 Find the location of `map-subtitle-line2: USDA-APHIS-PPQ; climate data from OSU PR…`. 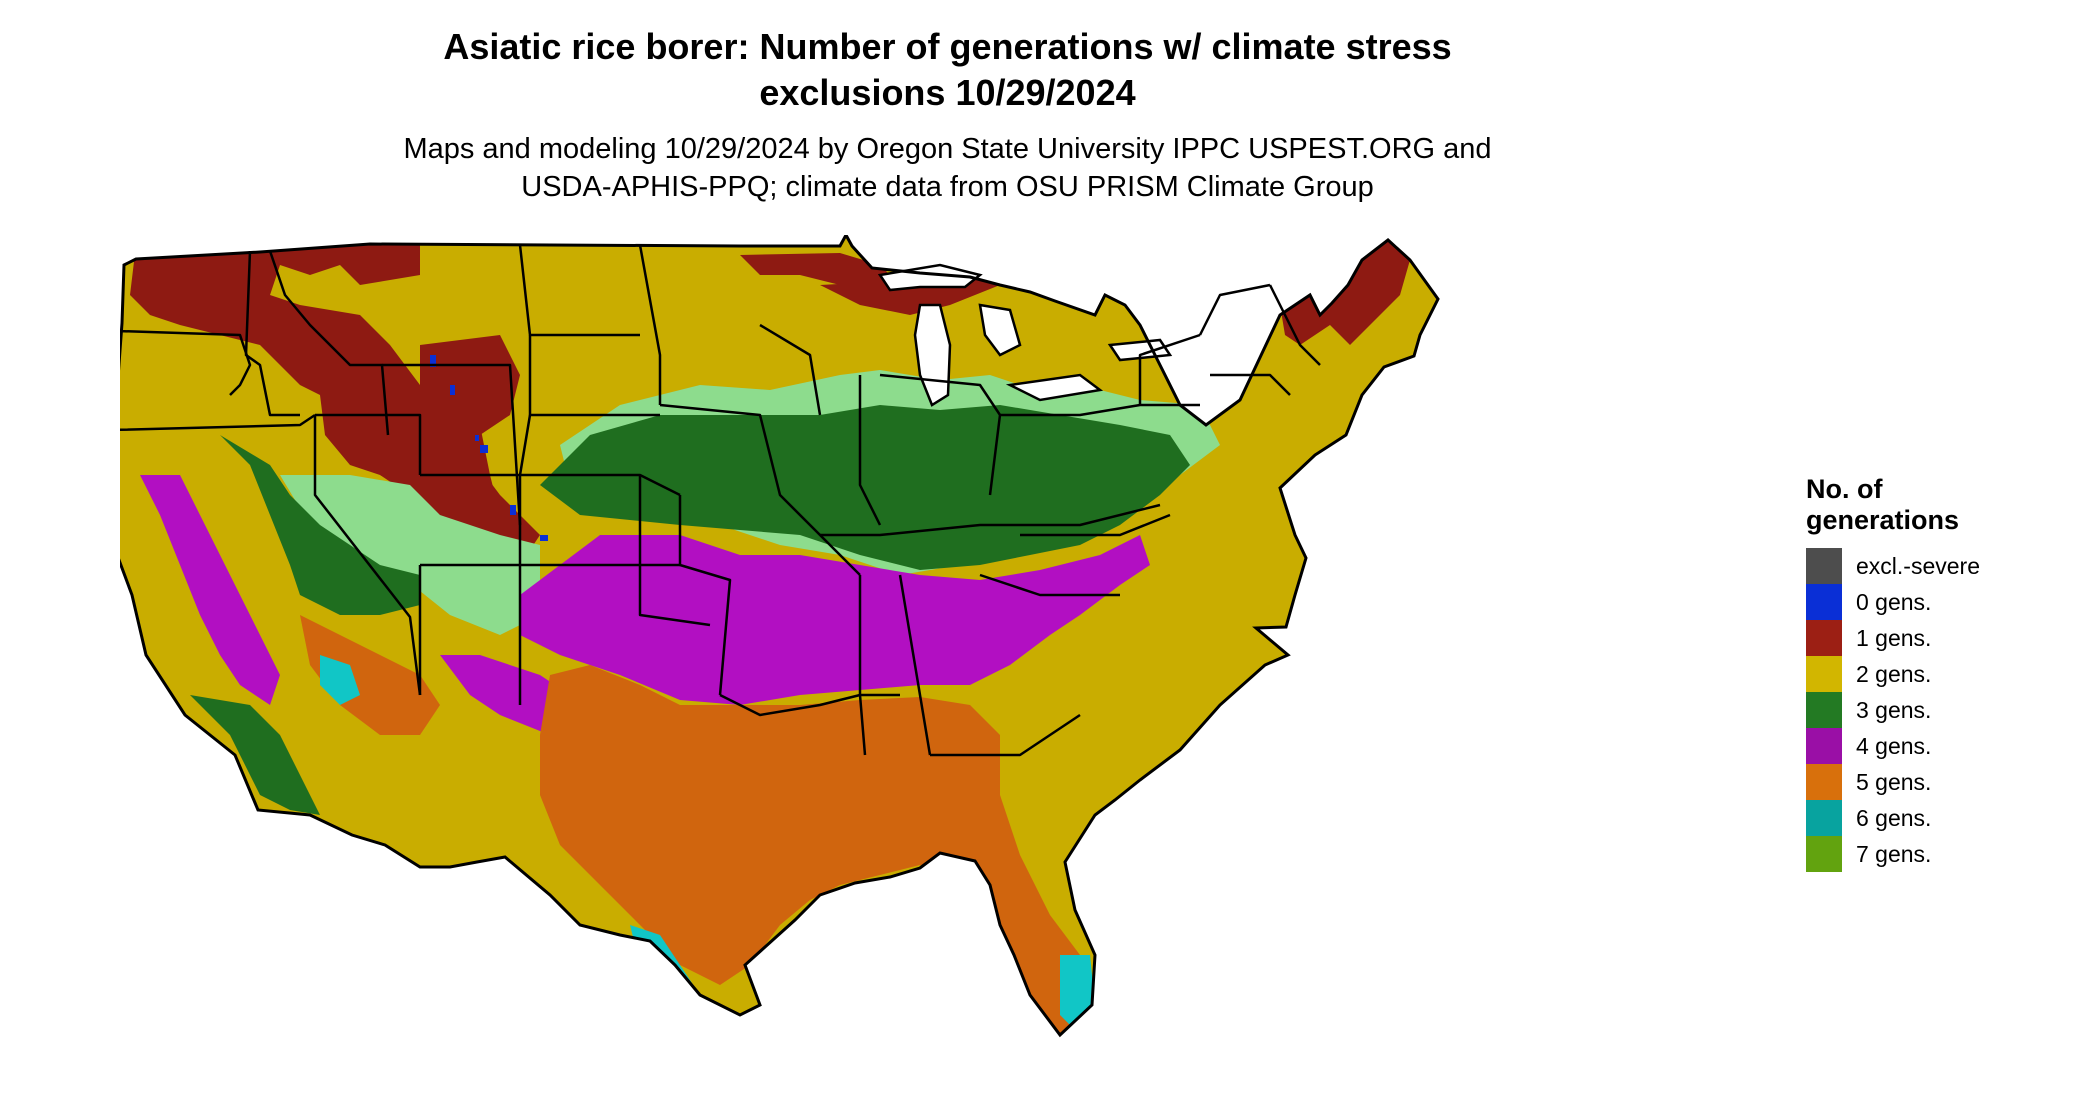

map-subtitle-line2: USDA-APHIS-PPQ; climate data from OSU PR… is located at coordinates (947, 187).